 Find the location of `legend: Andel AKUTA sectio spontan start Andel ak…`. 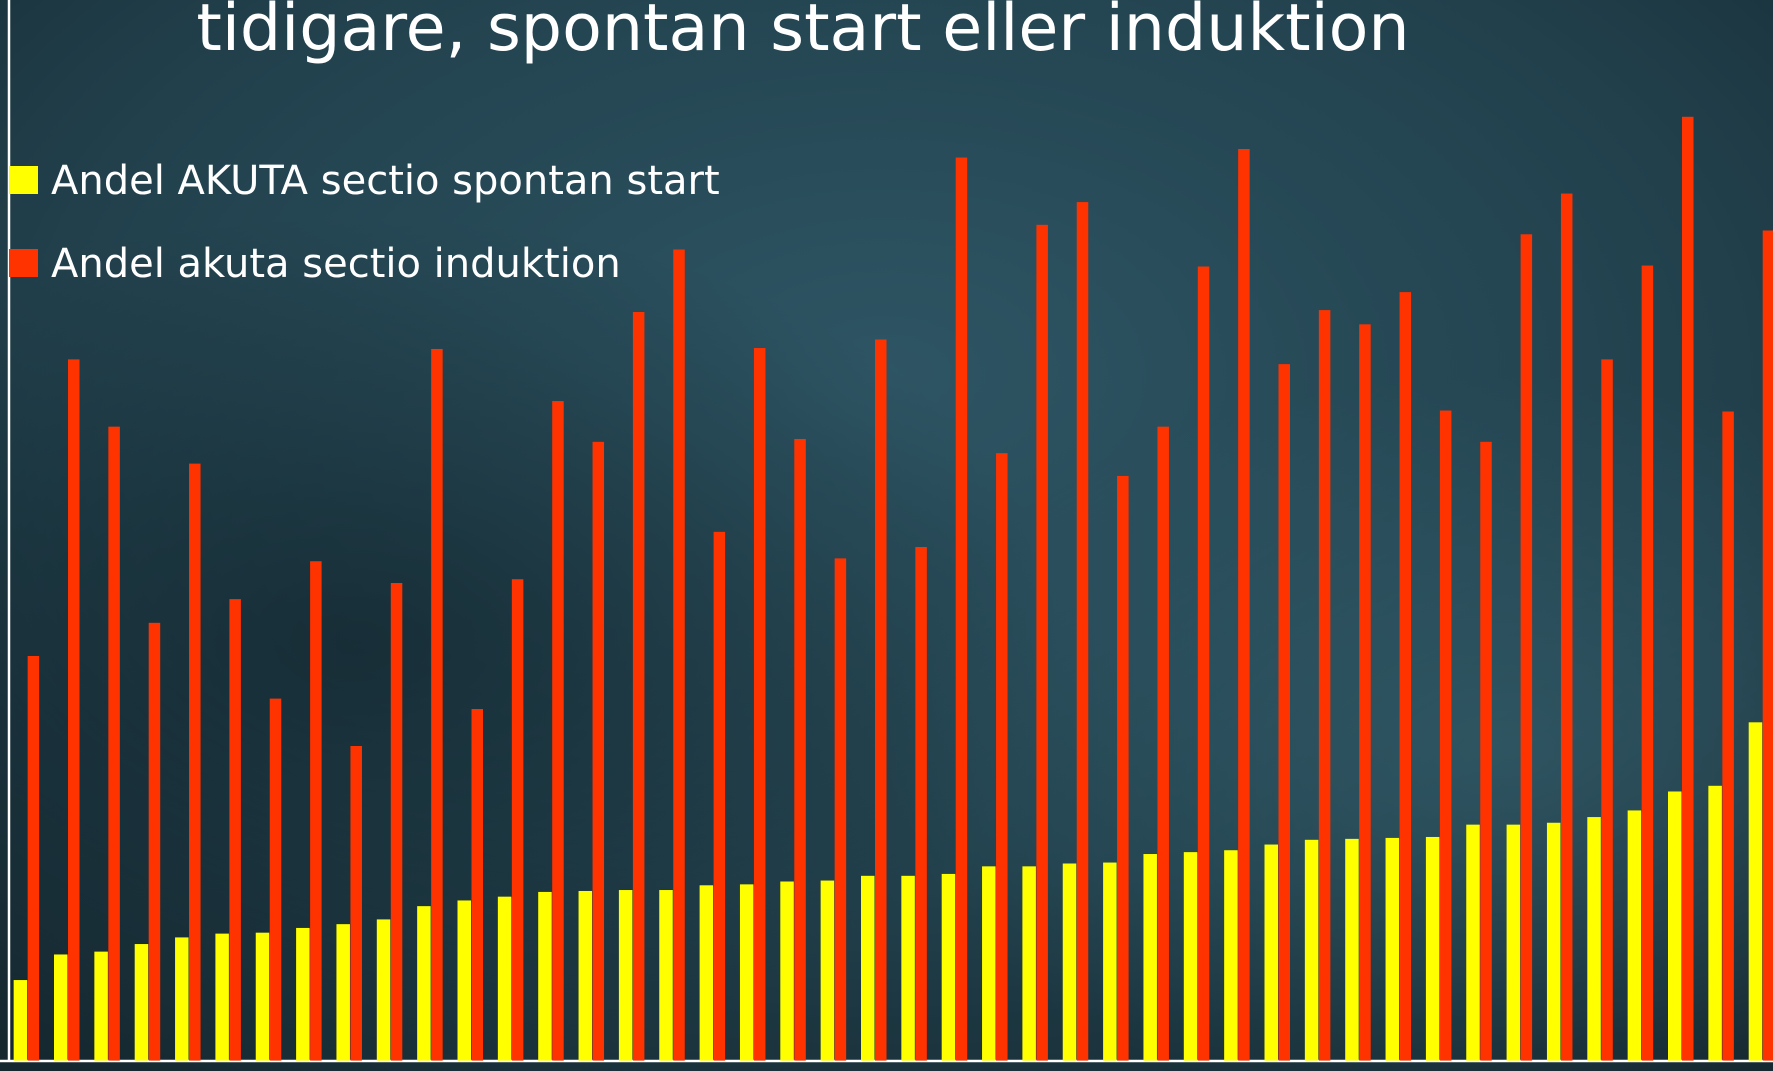

legend: Andel AKUTA sectio spontan start Andel ak… is located at coordinates (364, 222).